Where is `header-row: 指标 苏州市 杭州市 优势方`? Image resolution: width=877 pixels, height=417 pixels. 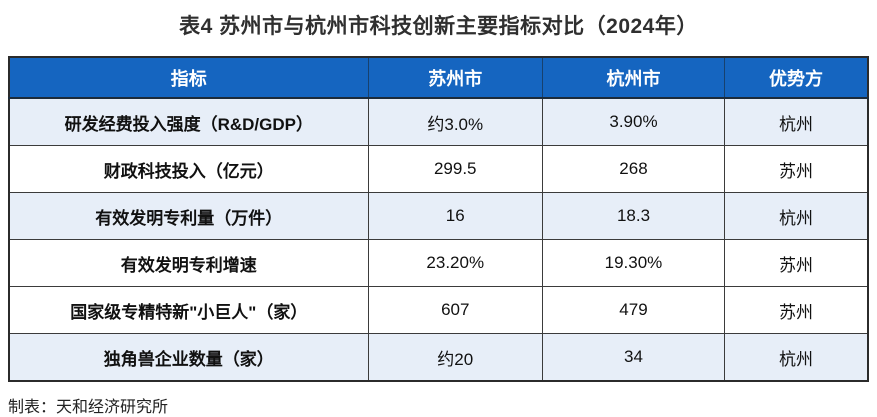 header-row: 指标 苏州市 杭州市 优势方 is located at coordinates (438, 77).